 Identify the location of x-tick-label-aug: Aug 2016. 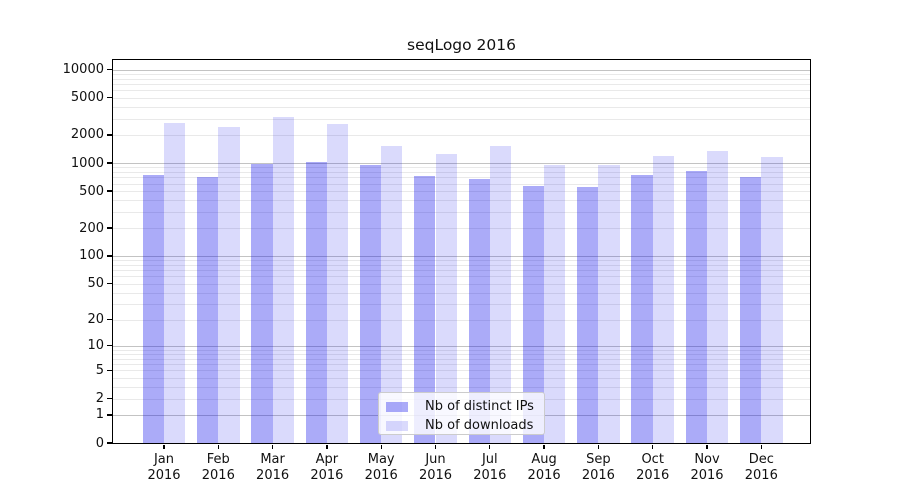
(544, 467).